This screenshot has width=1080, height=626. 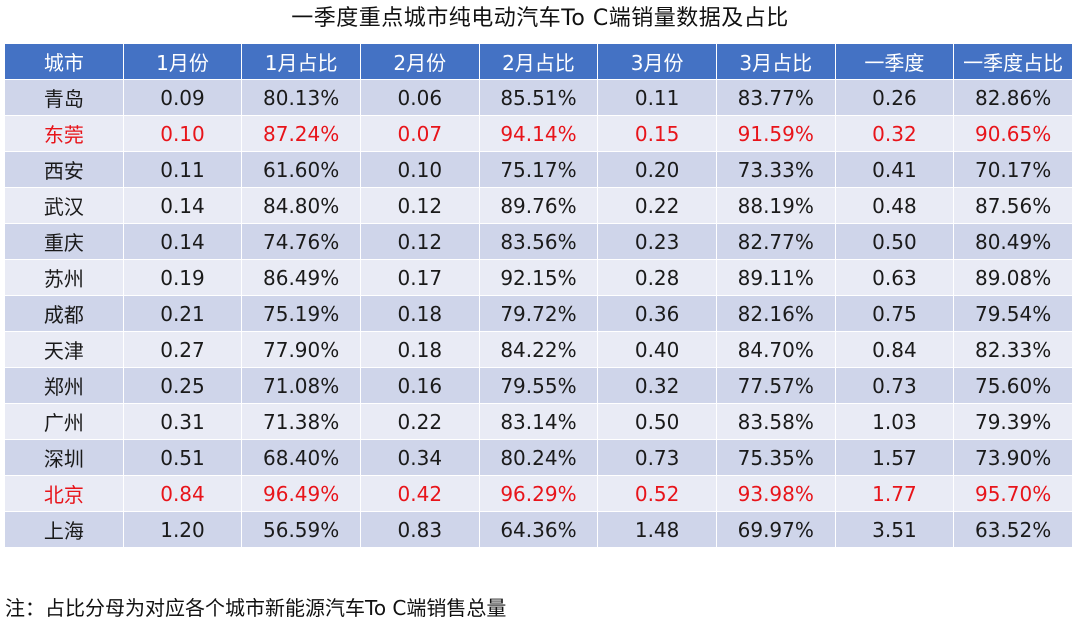 I want to click on cell-feb: 0.12, so click(x=419, y=241).